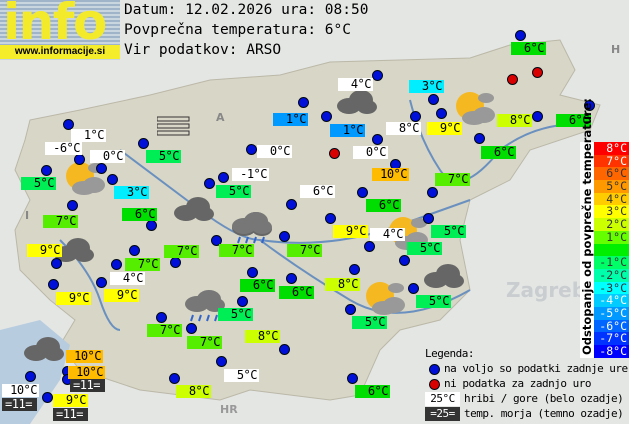 The width and height of the screenshot is (629, 424). I want to click on scale-step: -8°C, so click(611, 351).